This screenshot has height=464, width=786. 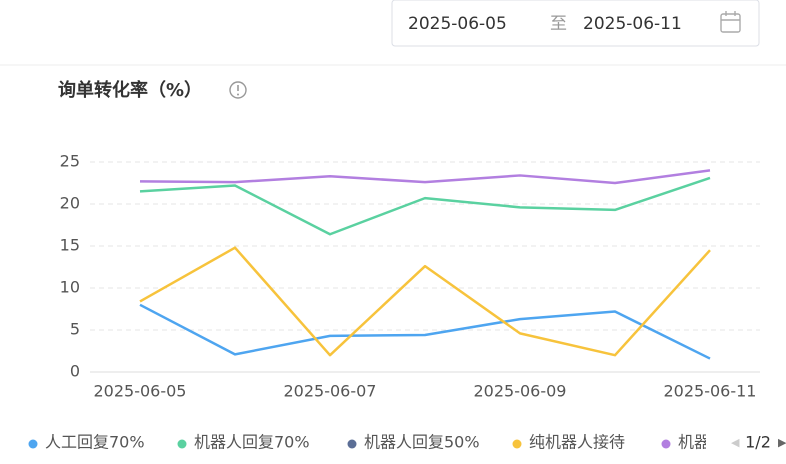 What do you see at coordinates (70, 245) in the screenshot?
I see `y-tick-label: 15` at bounding box center [70, 245].